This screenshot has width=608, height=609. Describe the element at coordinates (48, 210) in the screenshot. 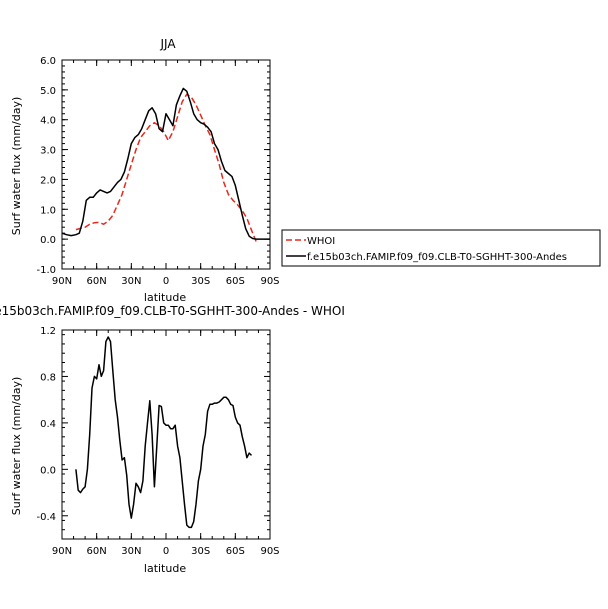

I see `y-tick-label: 1.0` at that location.